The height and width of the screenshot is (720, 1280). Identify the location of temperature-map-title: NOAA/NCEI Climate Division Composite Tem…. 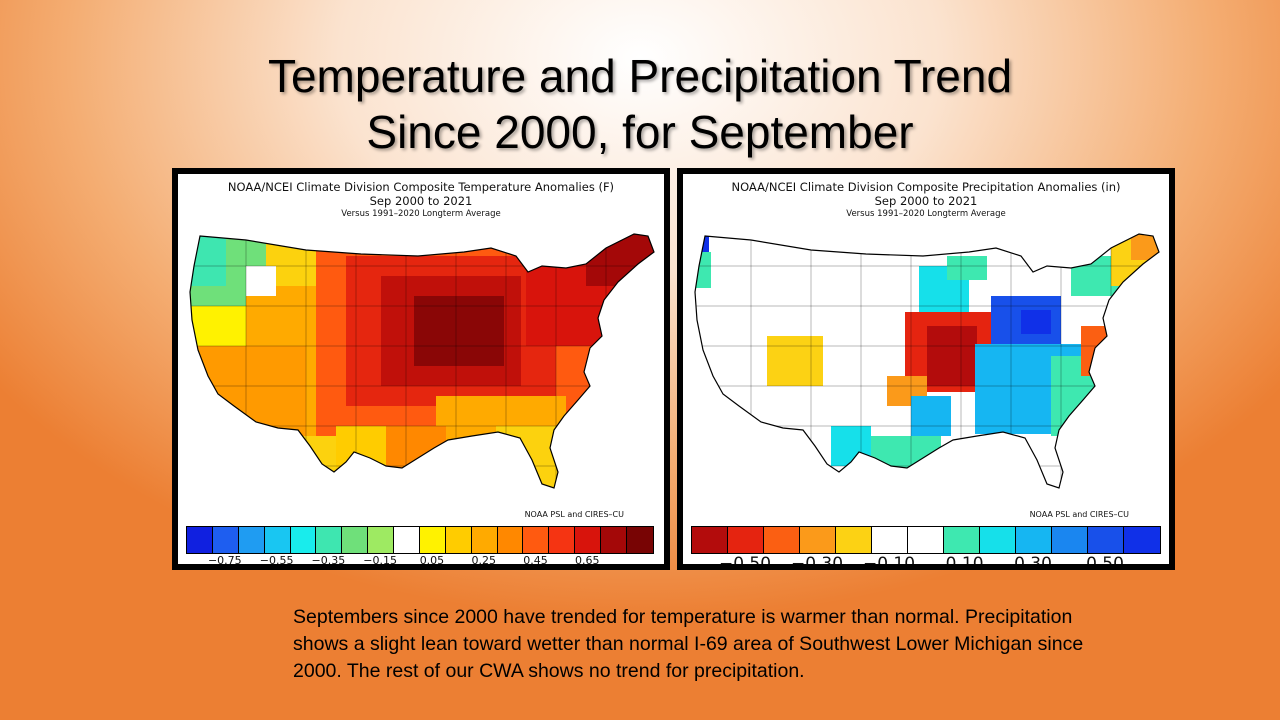
(421, 187).